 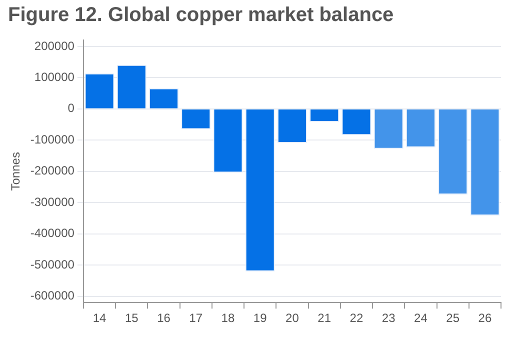 What do you see at coordinates (52, 295) in the screenshot?
I see `y-tick-label: -600000` at bounding box center [52, 295].